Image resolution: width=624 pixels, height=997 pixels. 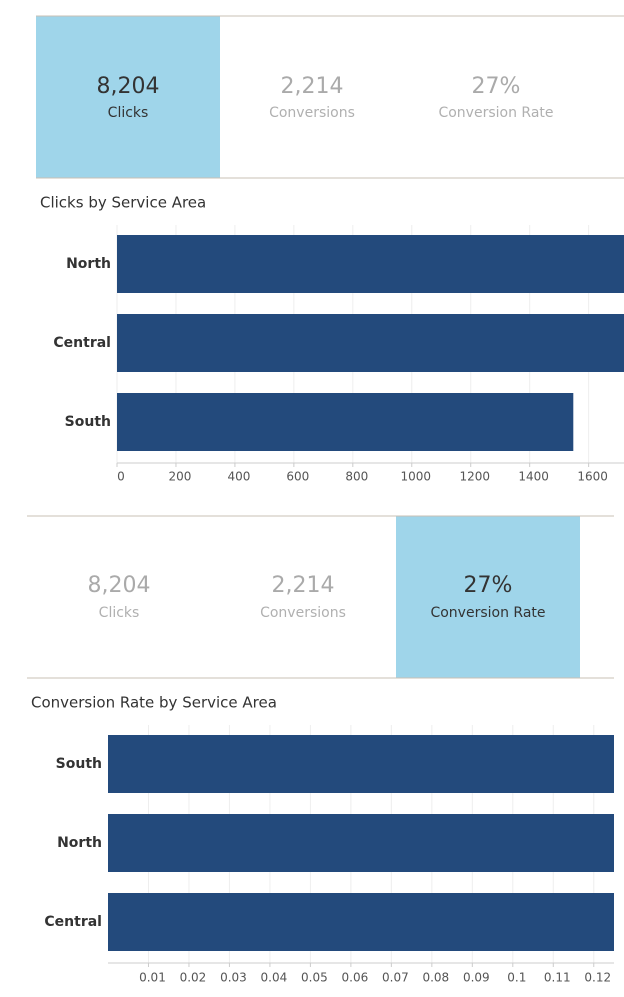 I want to click on x-tick-label: 1200, so click(x=474, y=477).